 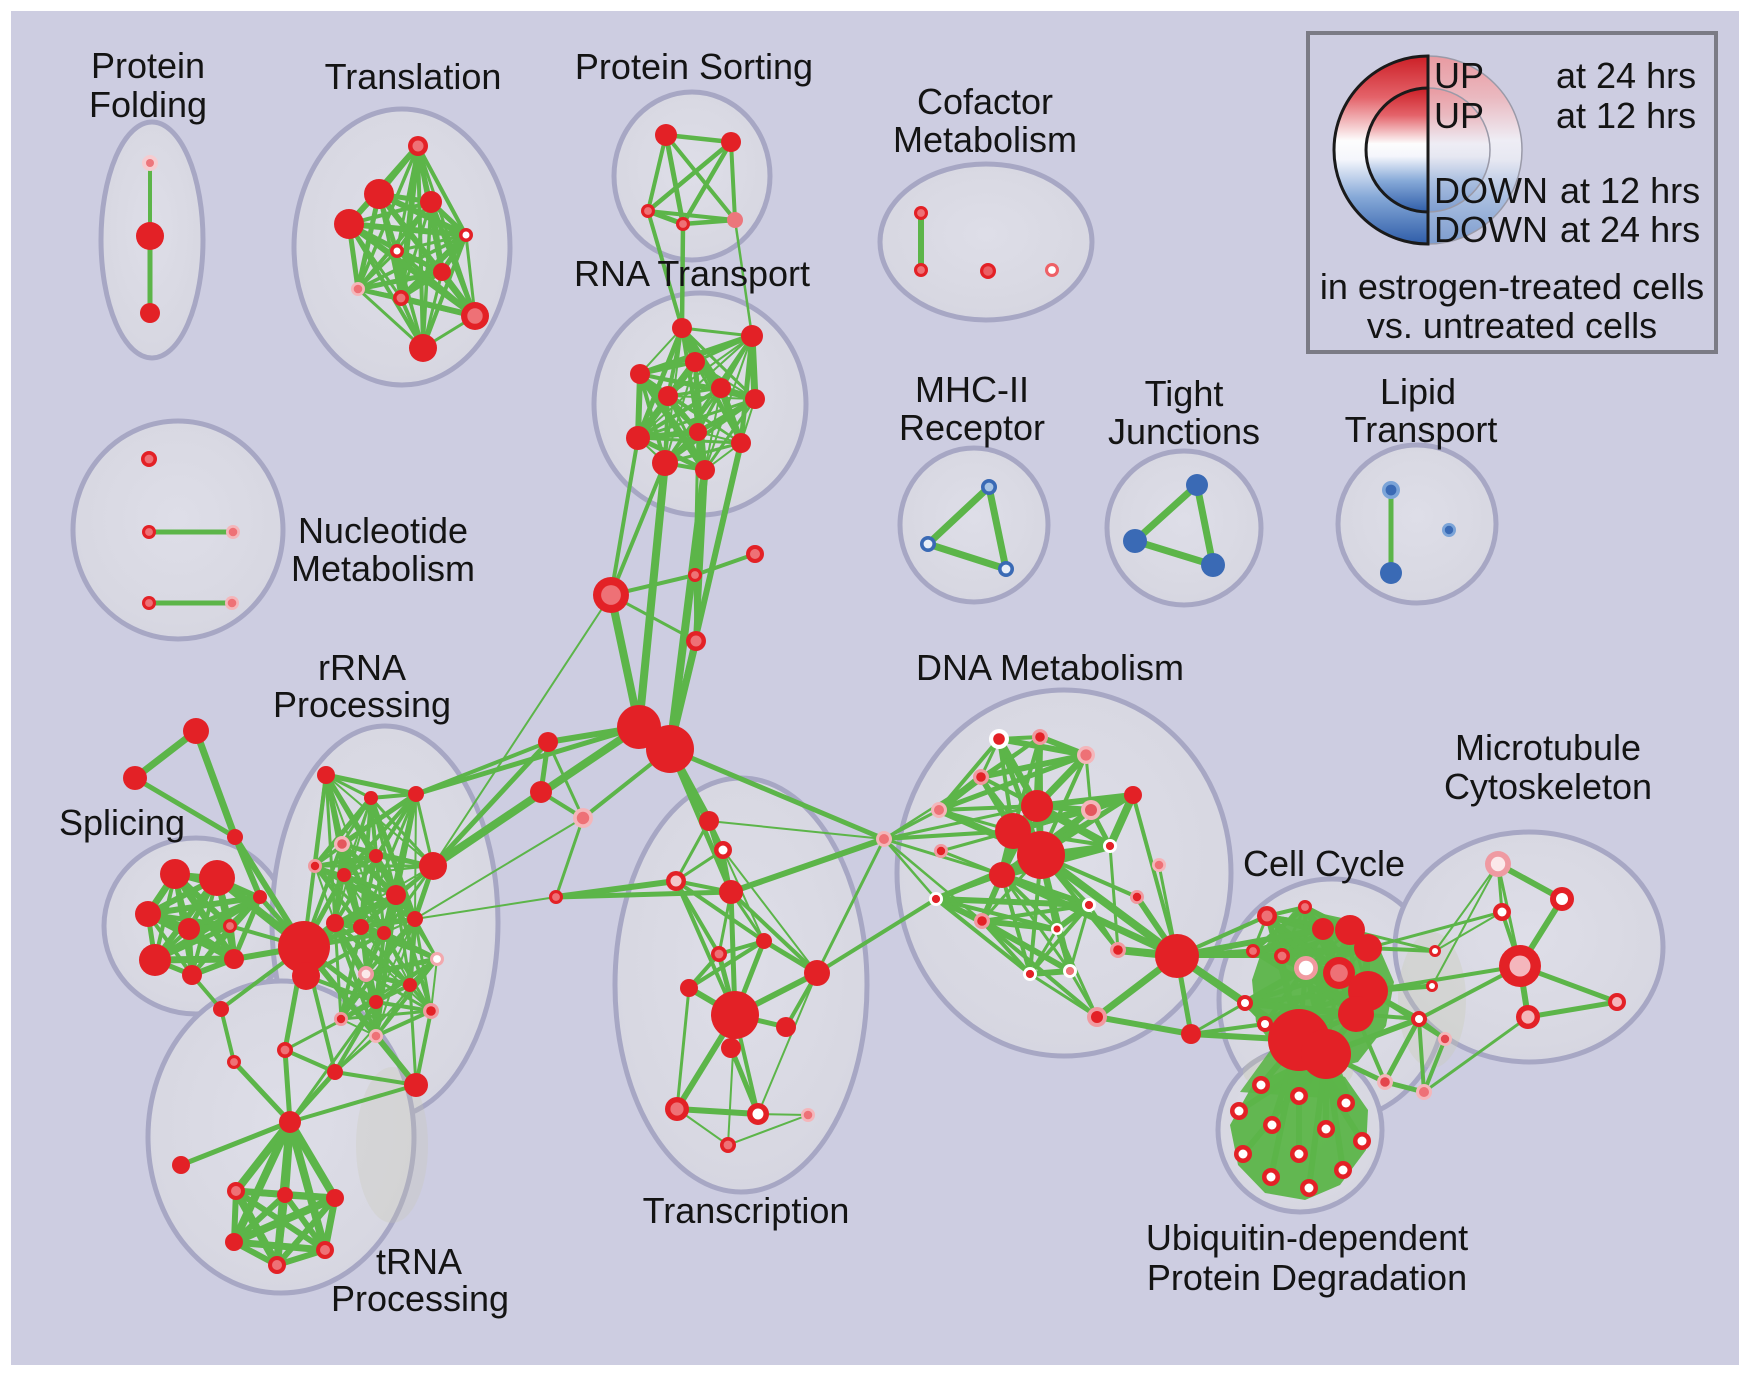 What do you see at coordinates (1548, 747) in the screenshot?
I see `svg-text: Microtubule` at bounding box center [1548, 747].